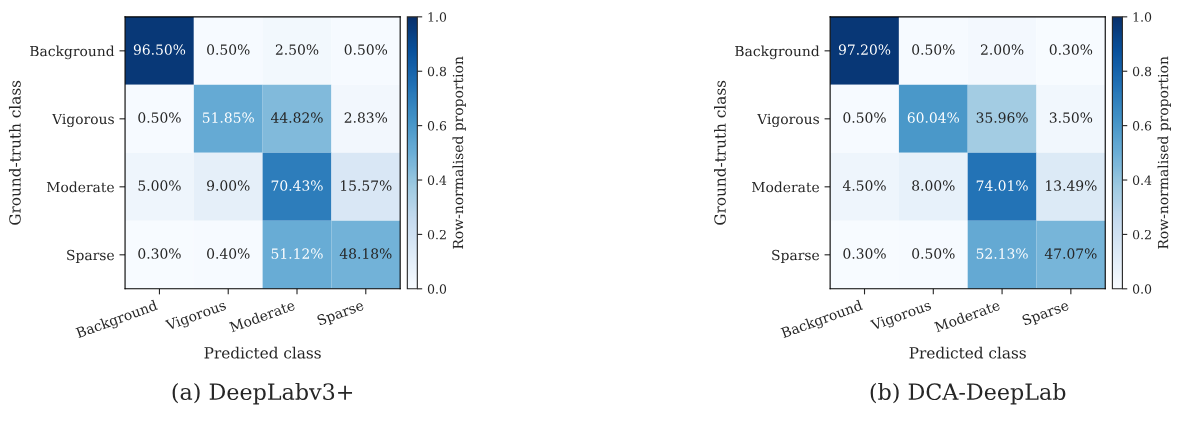 This screenshot has height=421, width=1191. What do you see at coordinates (1071, 117) in the screenshot?
I see `data-label: 3.50%` at bounding box center [1071, 117].